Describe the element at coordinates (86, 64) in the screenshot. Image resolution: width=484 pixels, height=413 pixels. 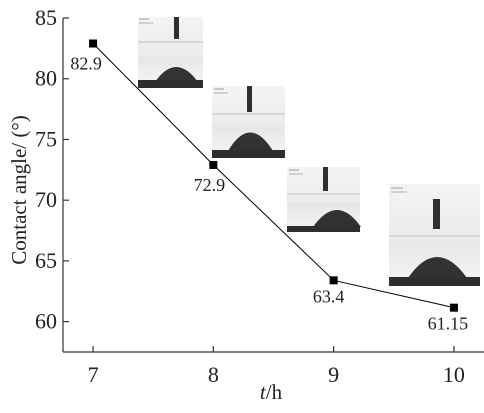
I see `data-label: 82.9` at that location.